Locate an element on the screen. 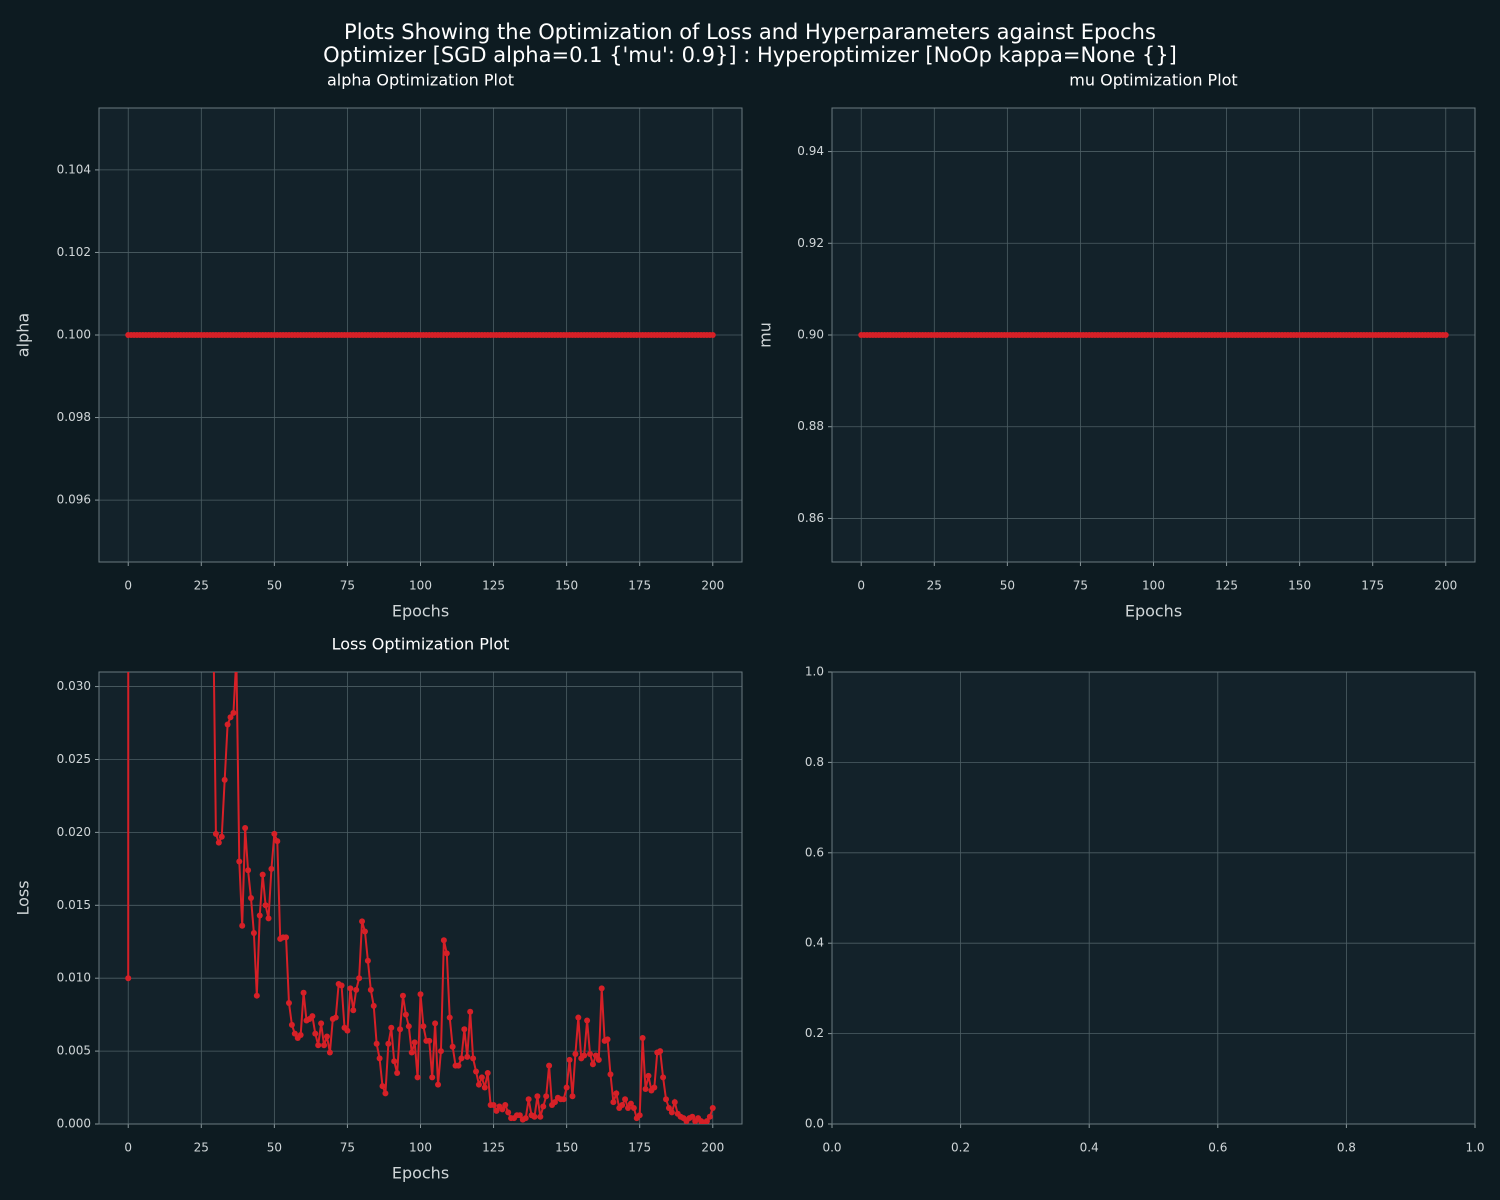 The width and height of the screenshot is (1500, 1200). plot-title: Loss Optimization Plot is located at coordinates (421, 644).